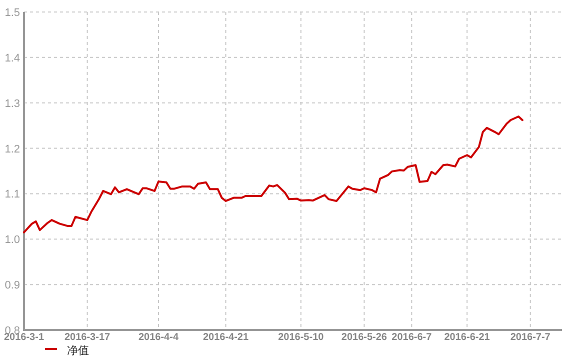  Describe the element at coordinates (412, 337) in the screenshot. I see `x-tick-label: 2016-6-7` at that location.